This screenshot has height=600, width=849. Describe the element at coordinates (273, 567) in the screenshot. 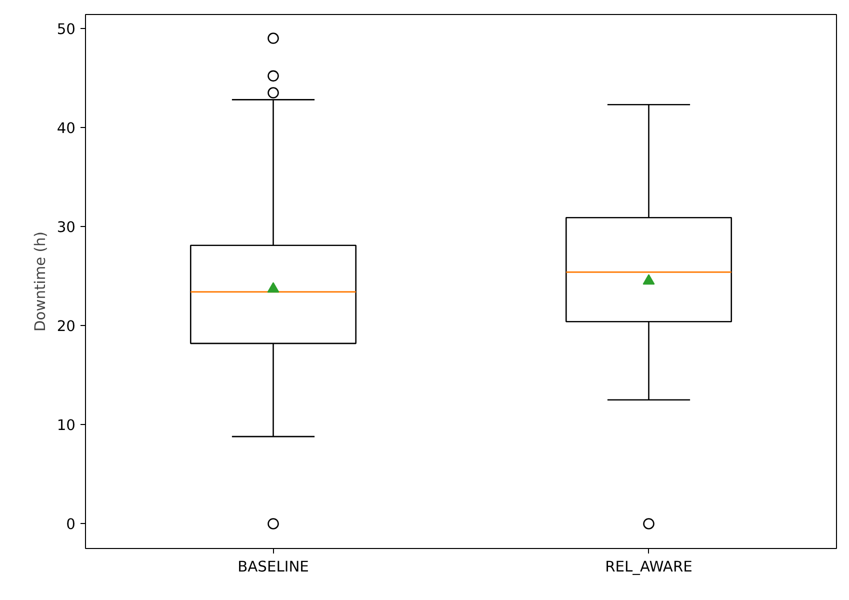

I see `x-tick-label: BASELINE` at that location.